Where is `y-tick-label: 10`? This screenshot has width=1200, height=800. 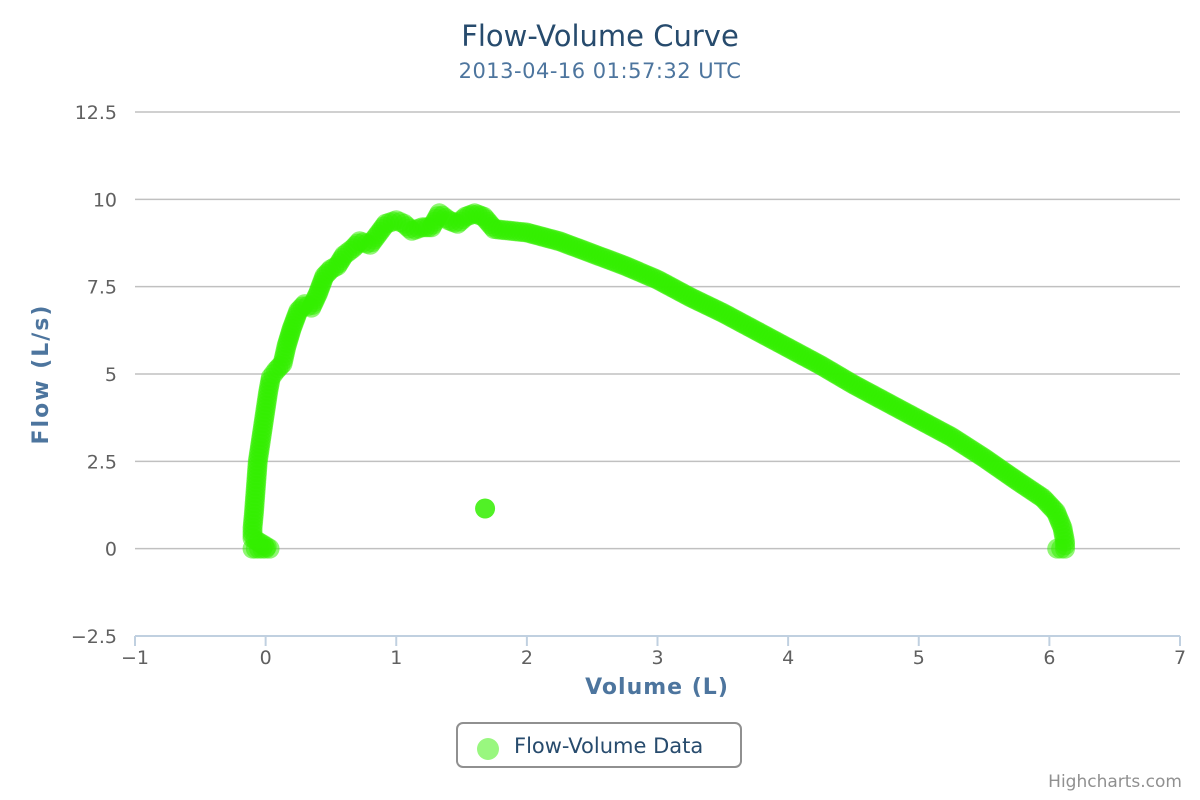 y-tick-label: 10 is located at coordinates (105, 200).